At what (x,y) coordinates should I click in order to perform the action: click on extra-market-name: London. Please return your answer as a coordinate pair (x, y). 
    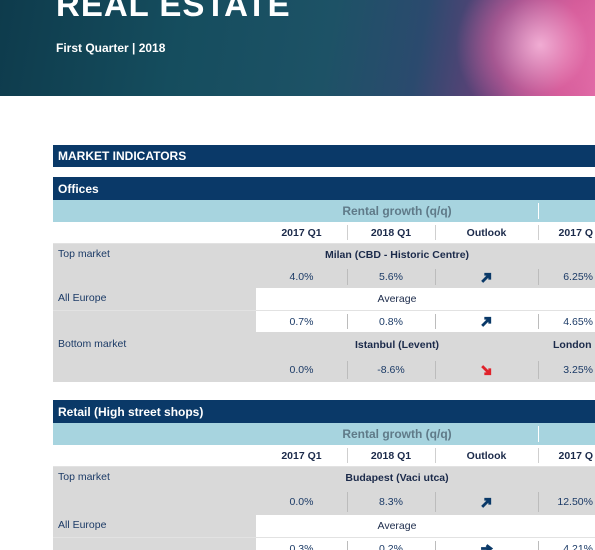
    Looking at the image, I should click on (572, 345).